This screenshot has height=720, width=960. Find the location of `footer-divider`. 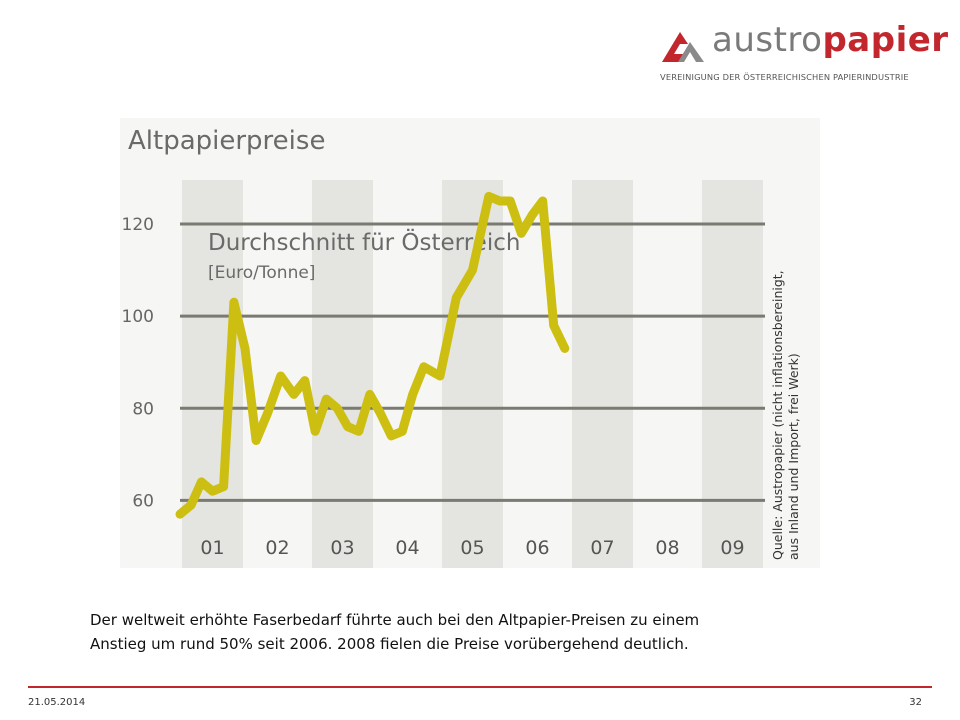

footer-divider is located at coordinates (480, 687).